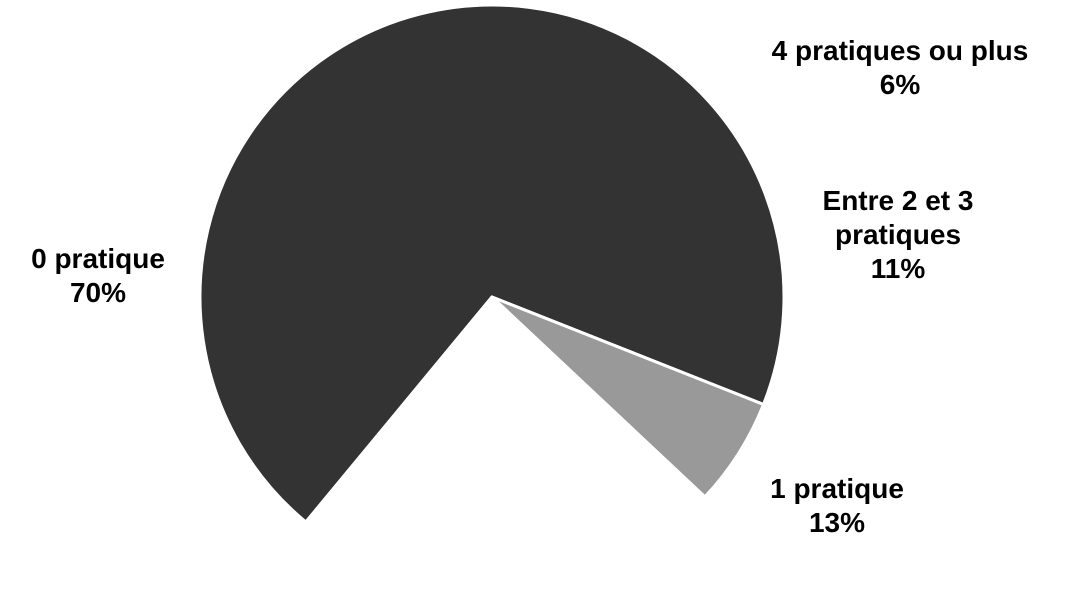  What do you see at coordinates (900, 67) in the screenshot?
I see `slice-label-1: 4 pratiques ou plus 6%` at bounding box center [900, 67].